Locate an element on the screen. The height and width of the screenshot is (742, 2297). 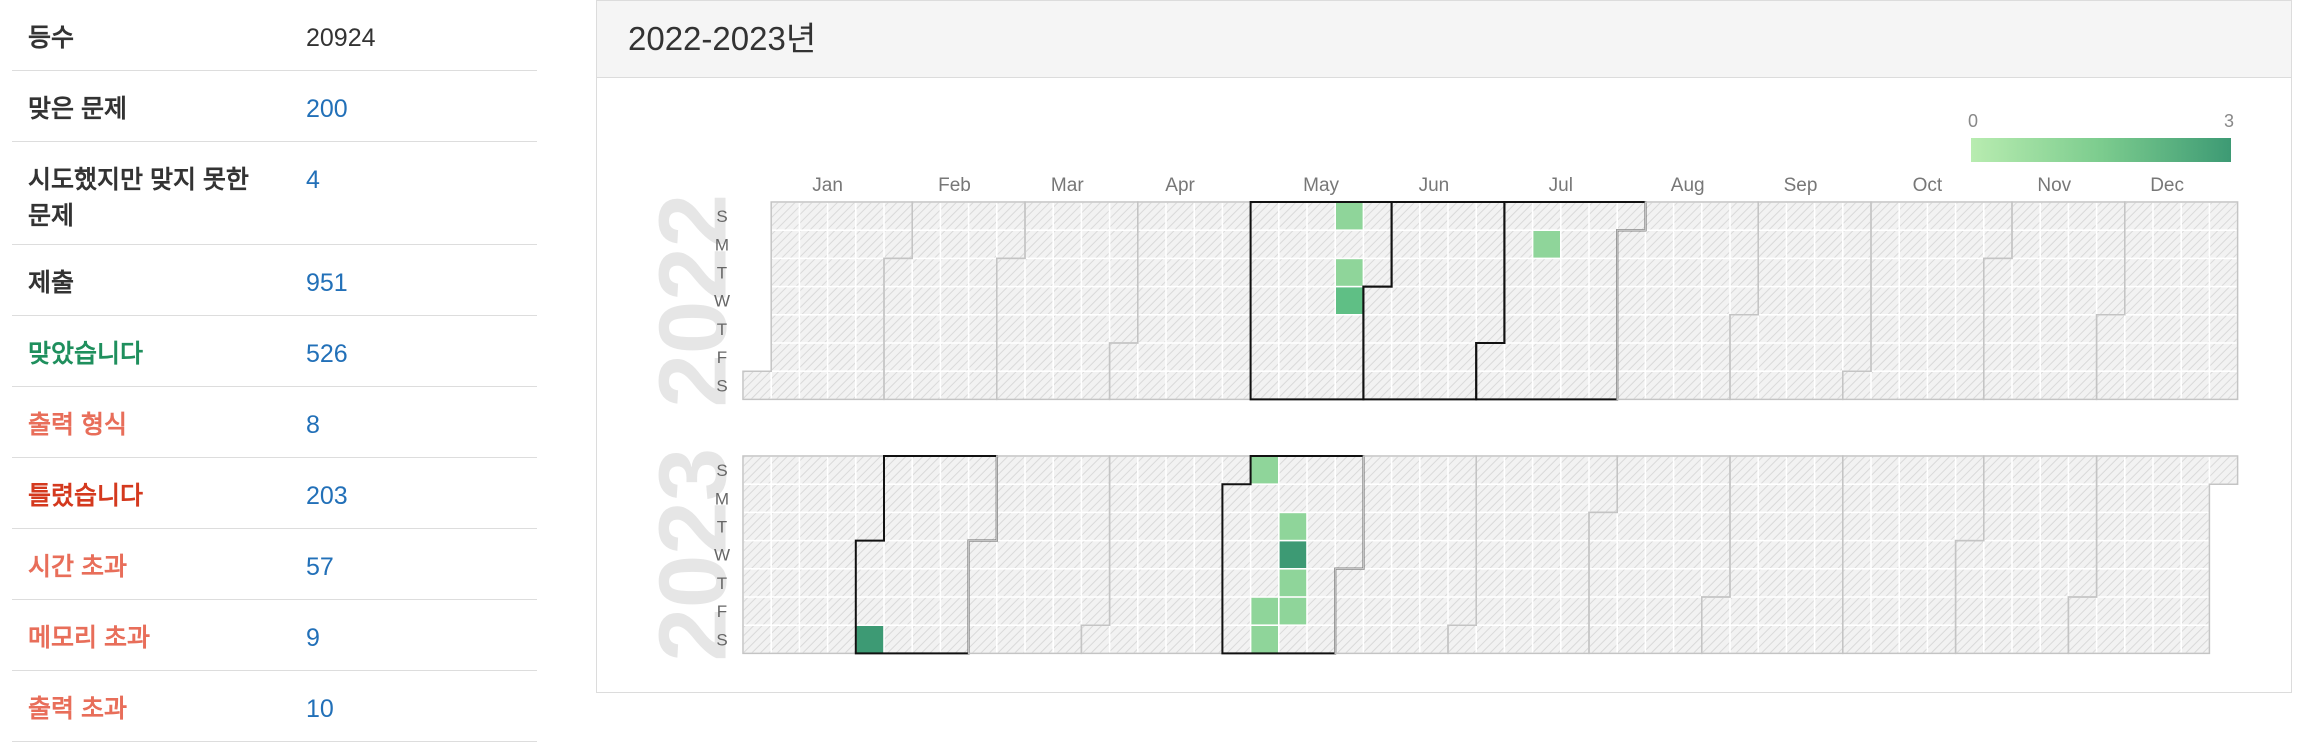
weekday-label: S is located at coordinates (721, 216).